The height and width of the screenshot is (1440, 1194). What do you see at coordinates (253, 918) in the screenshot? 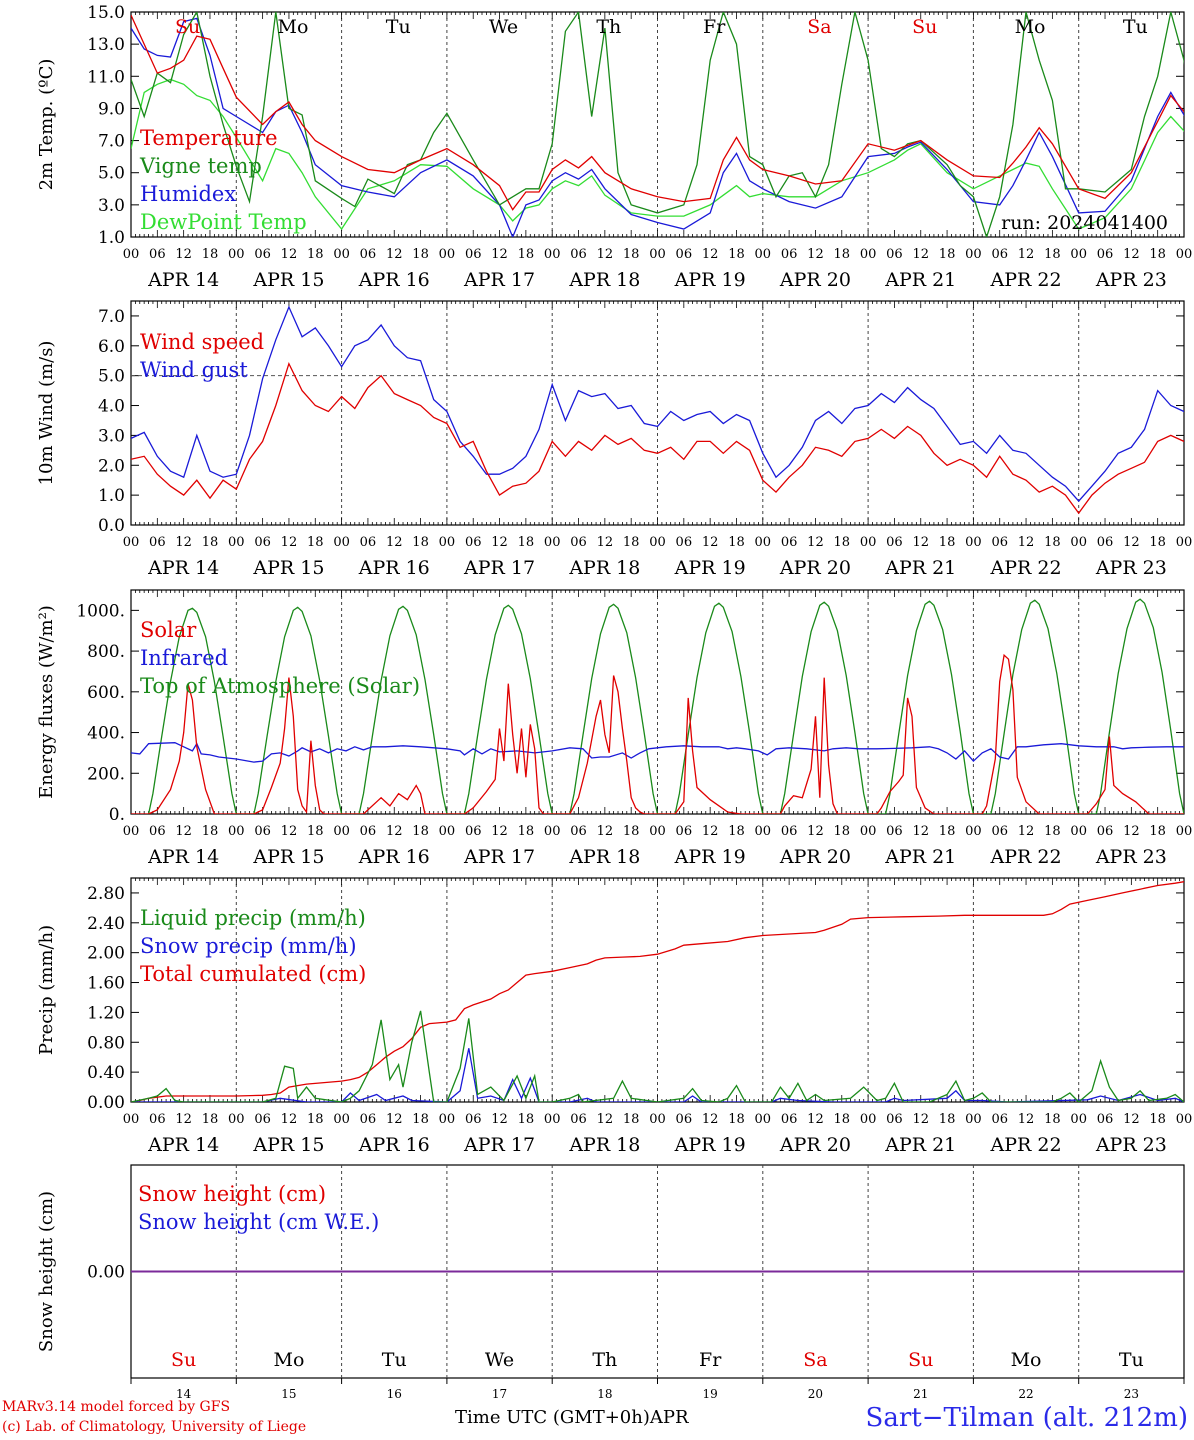
I see `legend-entry: Liquid precip (mm/h)` at bounding box center [253, 918].